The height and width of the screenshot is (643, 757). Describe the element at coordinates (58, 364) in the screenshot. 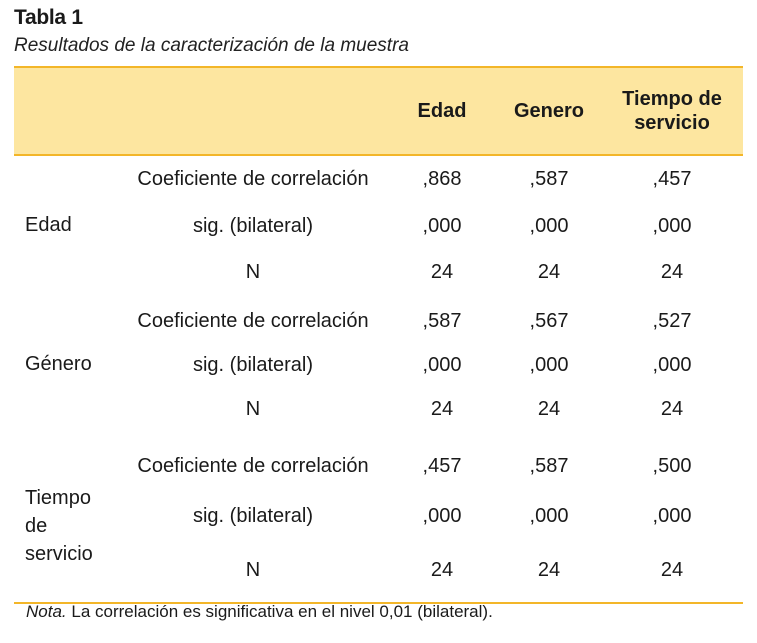

I see `group-label: Género` at that location.